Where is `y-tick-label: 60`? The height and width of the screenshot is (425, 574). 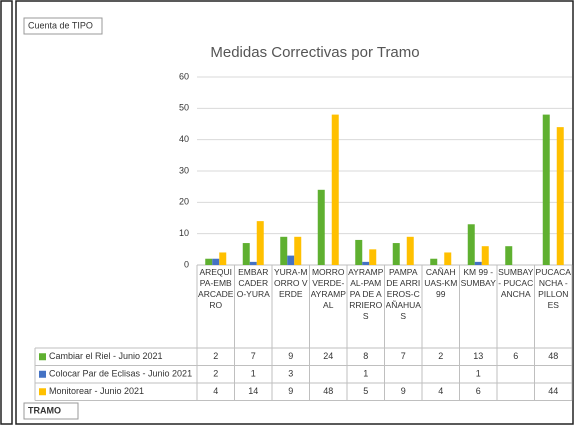
y-tick-label: 60 is located at coordinates (184, 76).